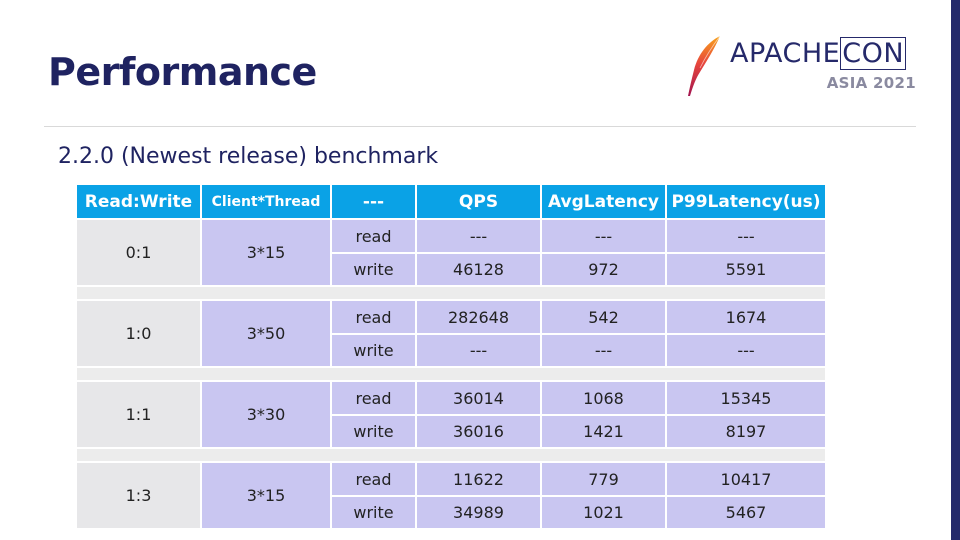  Describe the element at coordinates (746, 201) in the screenshot. I see `header-p99-latency: P99Latency(us)` at that location.